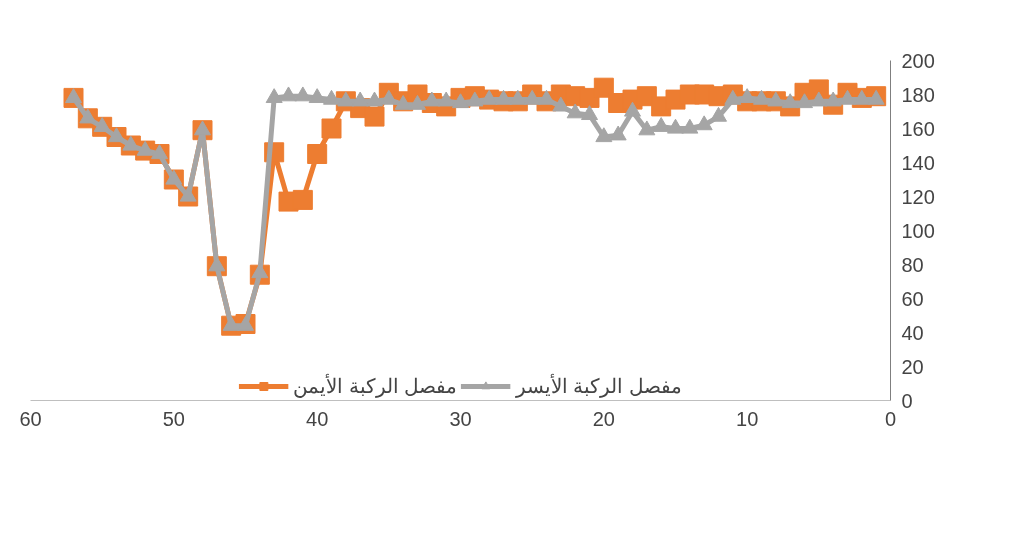 This screenshot has height=540, width=1012. I want to click on y-tick-label: 100, so click(918, 230).